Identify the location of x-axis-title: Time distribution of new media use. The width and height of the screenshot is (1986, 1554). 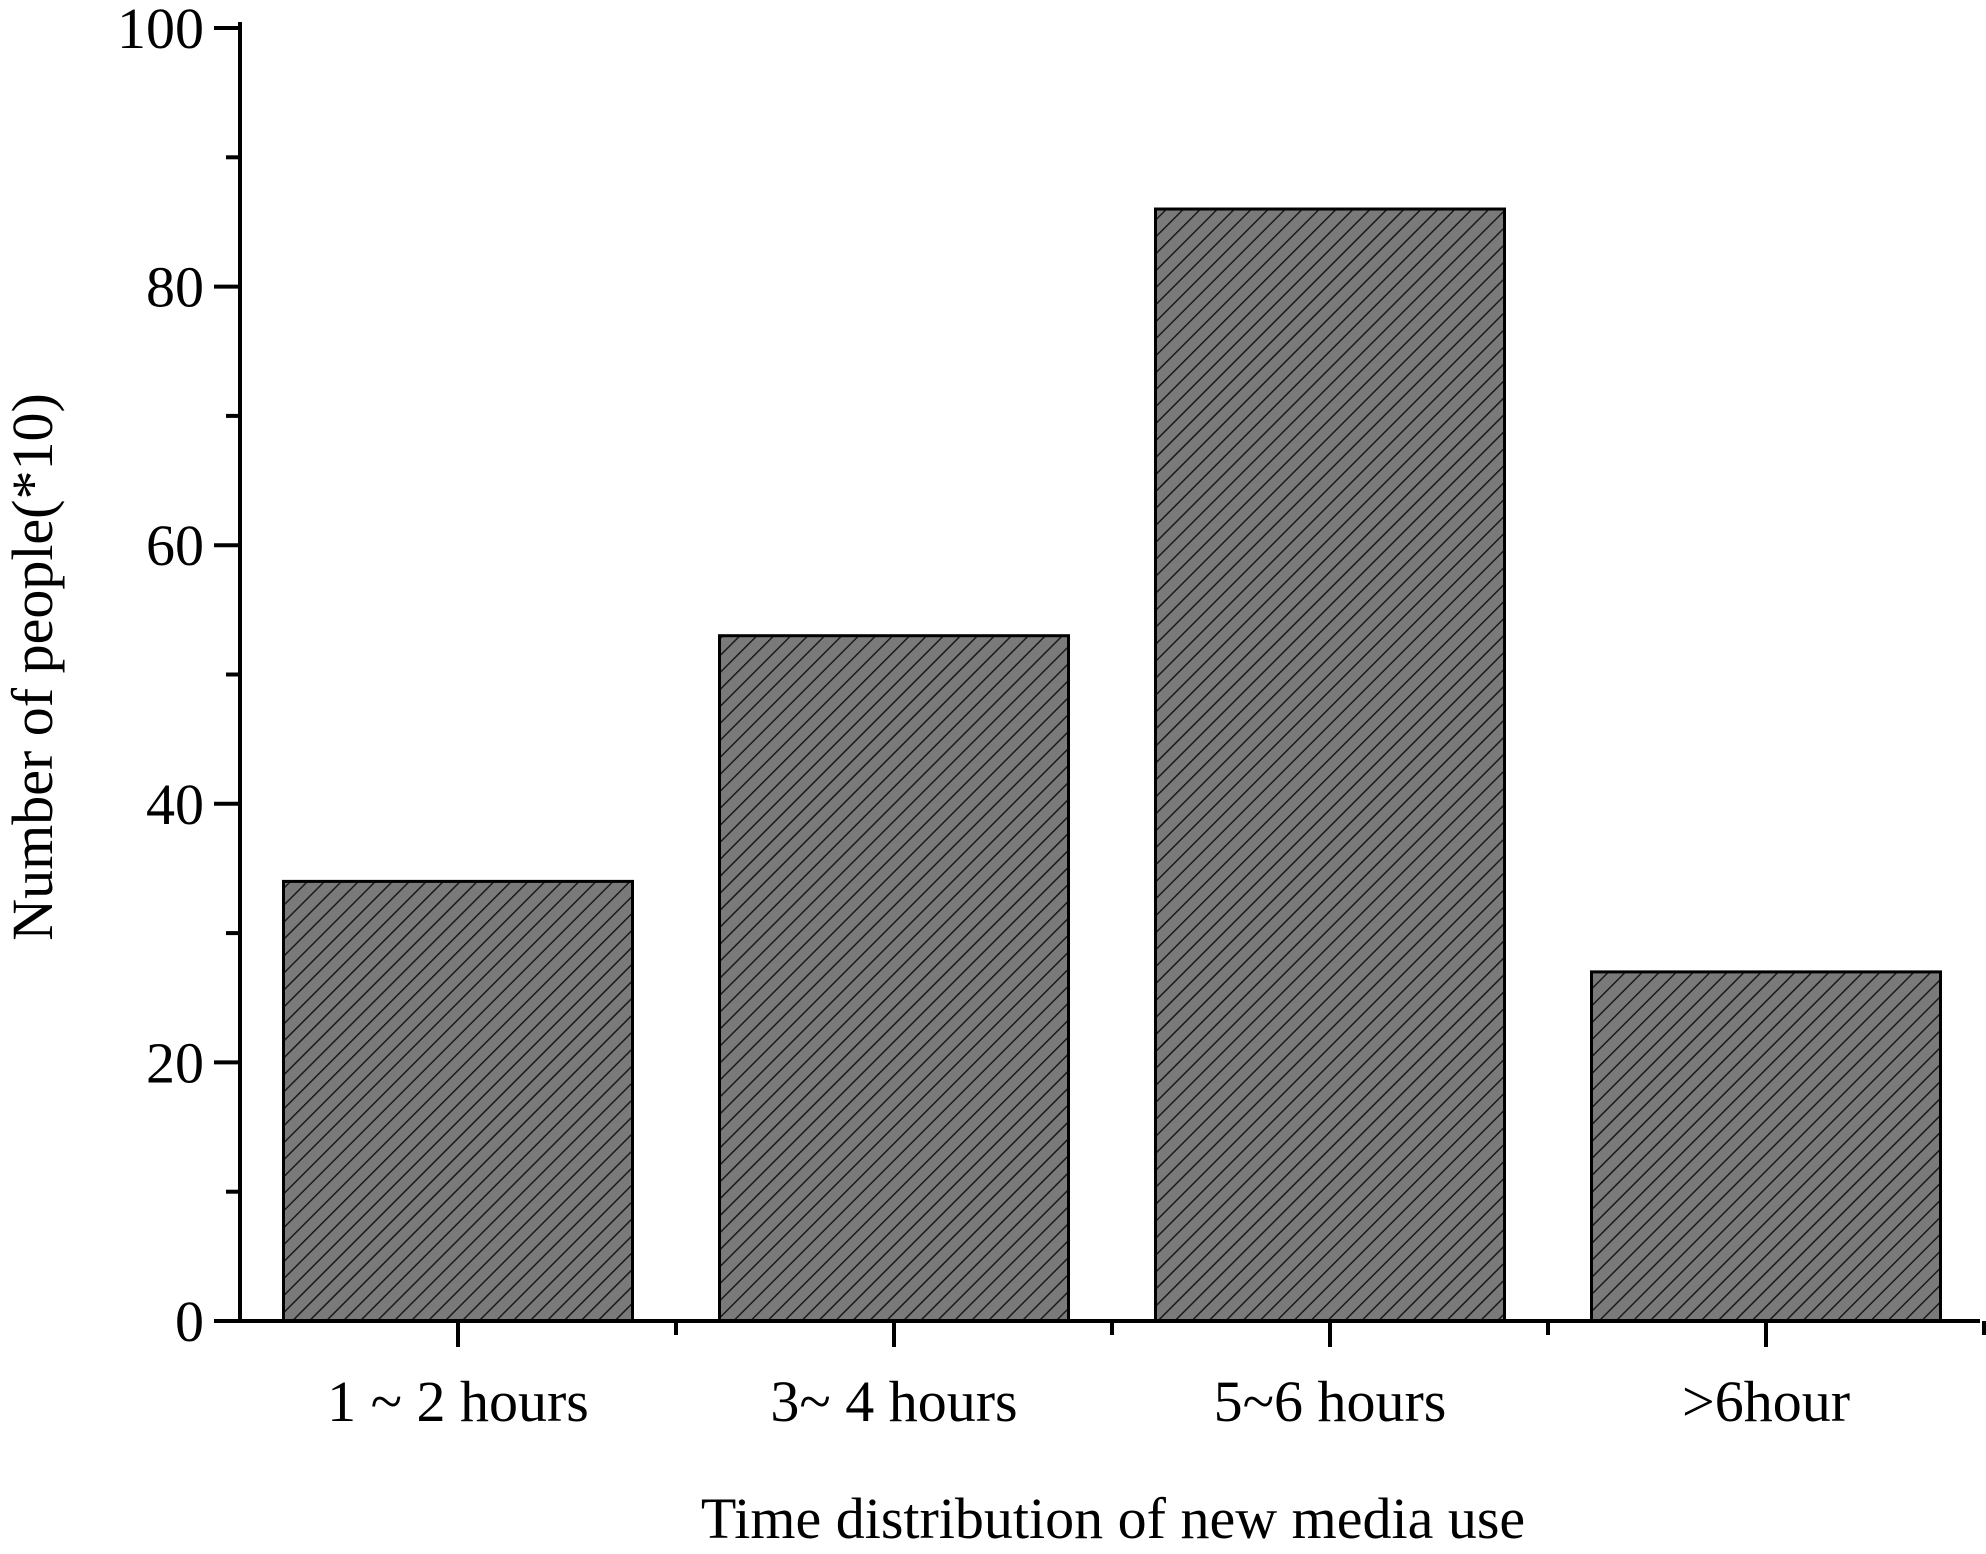
(1113, 1517).